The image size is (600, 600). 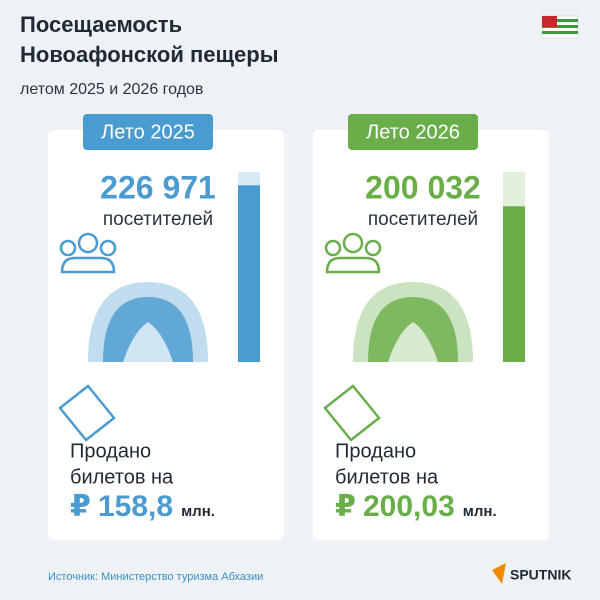 I want to click on card-label: Лето 2026, so click(x=413, y=132).